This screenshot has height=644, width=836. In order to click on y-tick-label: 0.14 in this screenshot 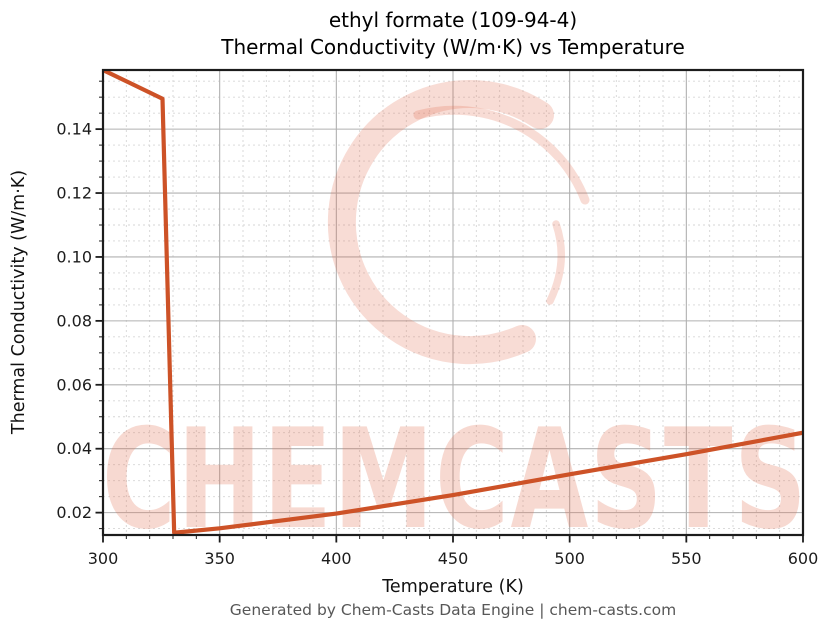, I will do `click(74, 129)`.